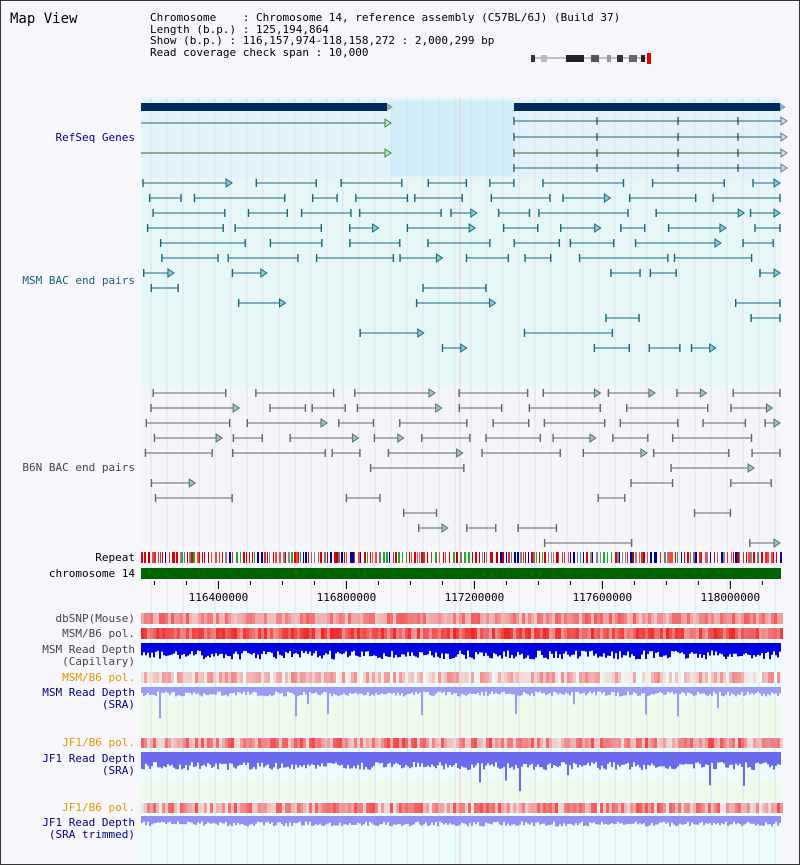 The image size is (800, 865). What do you see at coordinates (88, 699) in the screenshot?
I see `track-label-msm-depth-sra: MSM Read Depth (SRA)` at bounding box center [88, 699].